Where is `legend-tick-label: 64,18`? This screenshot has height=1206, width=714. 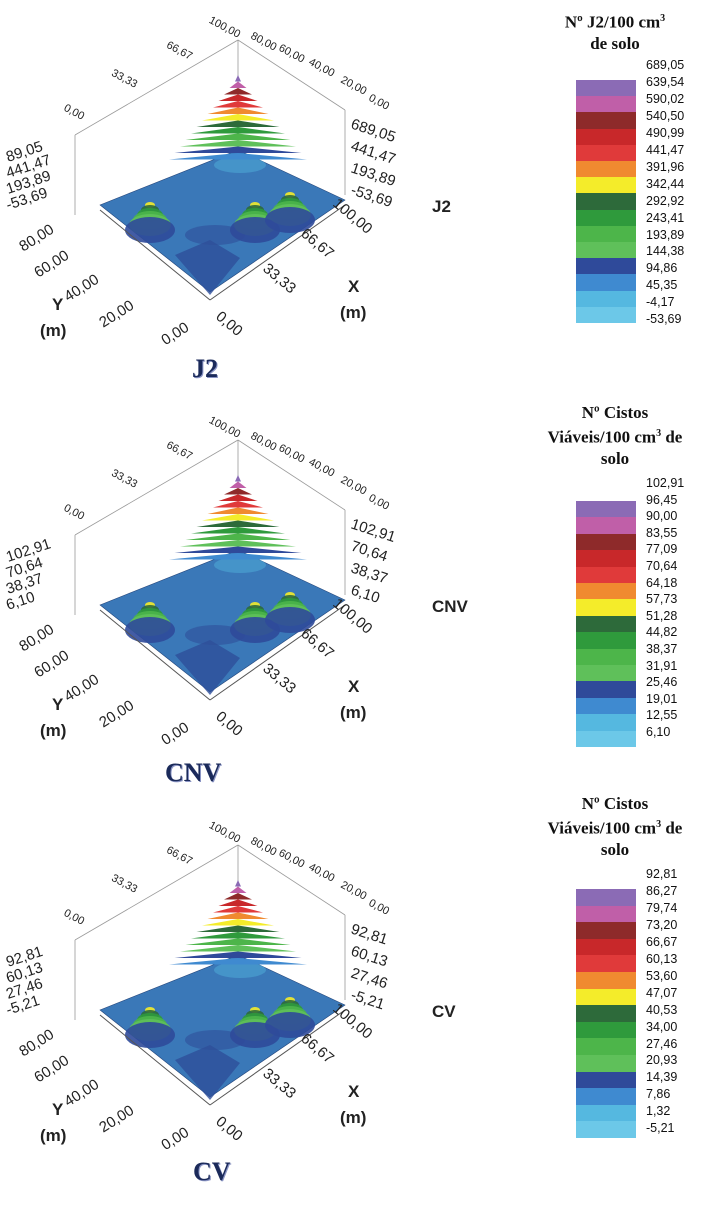
legend-tick-label: 64,18 is located at coordinates (662, 582).